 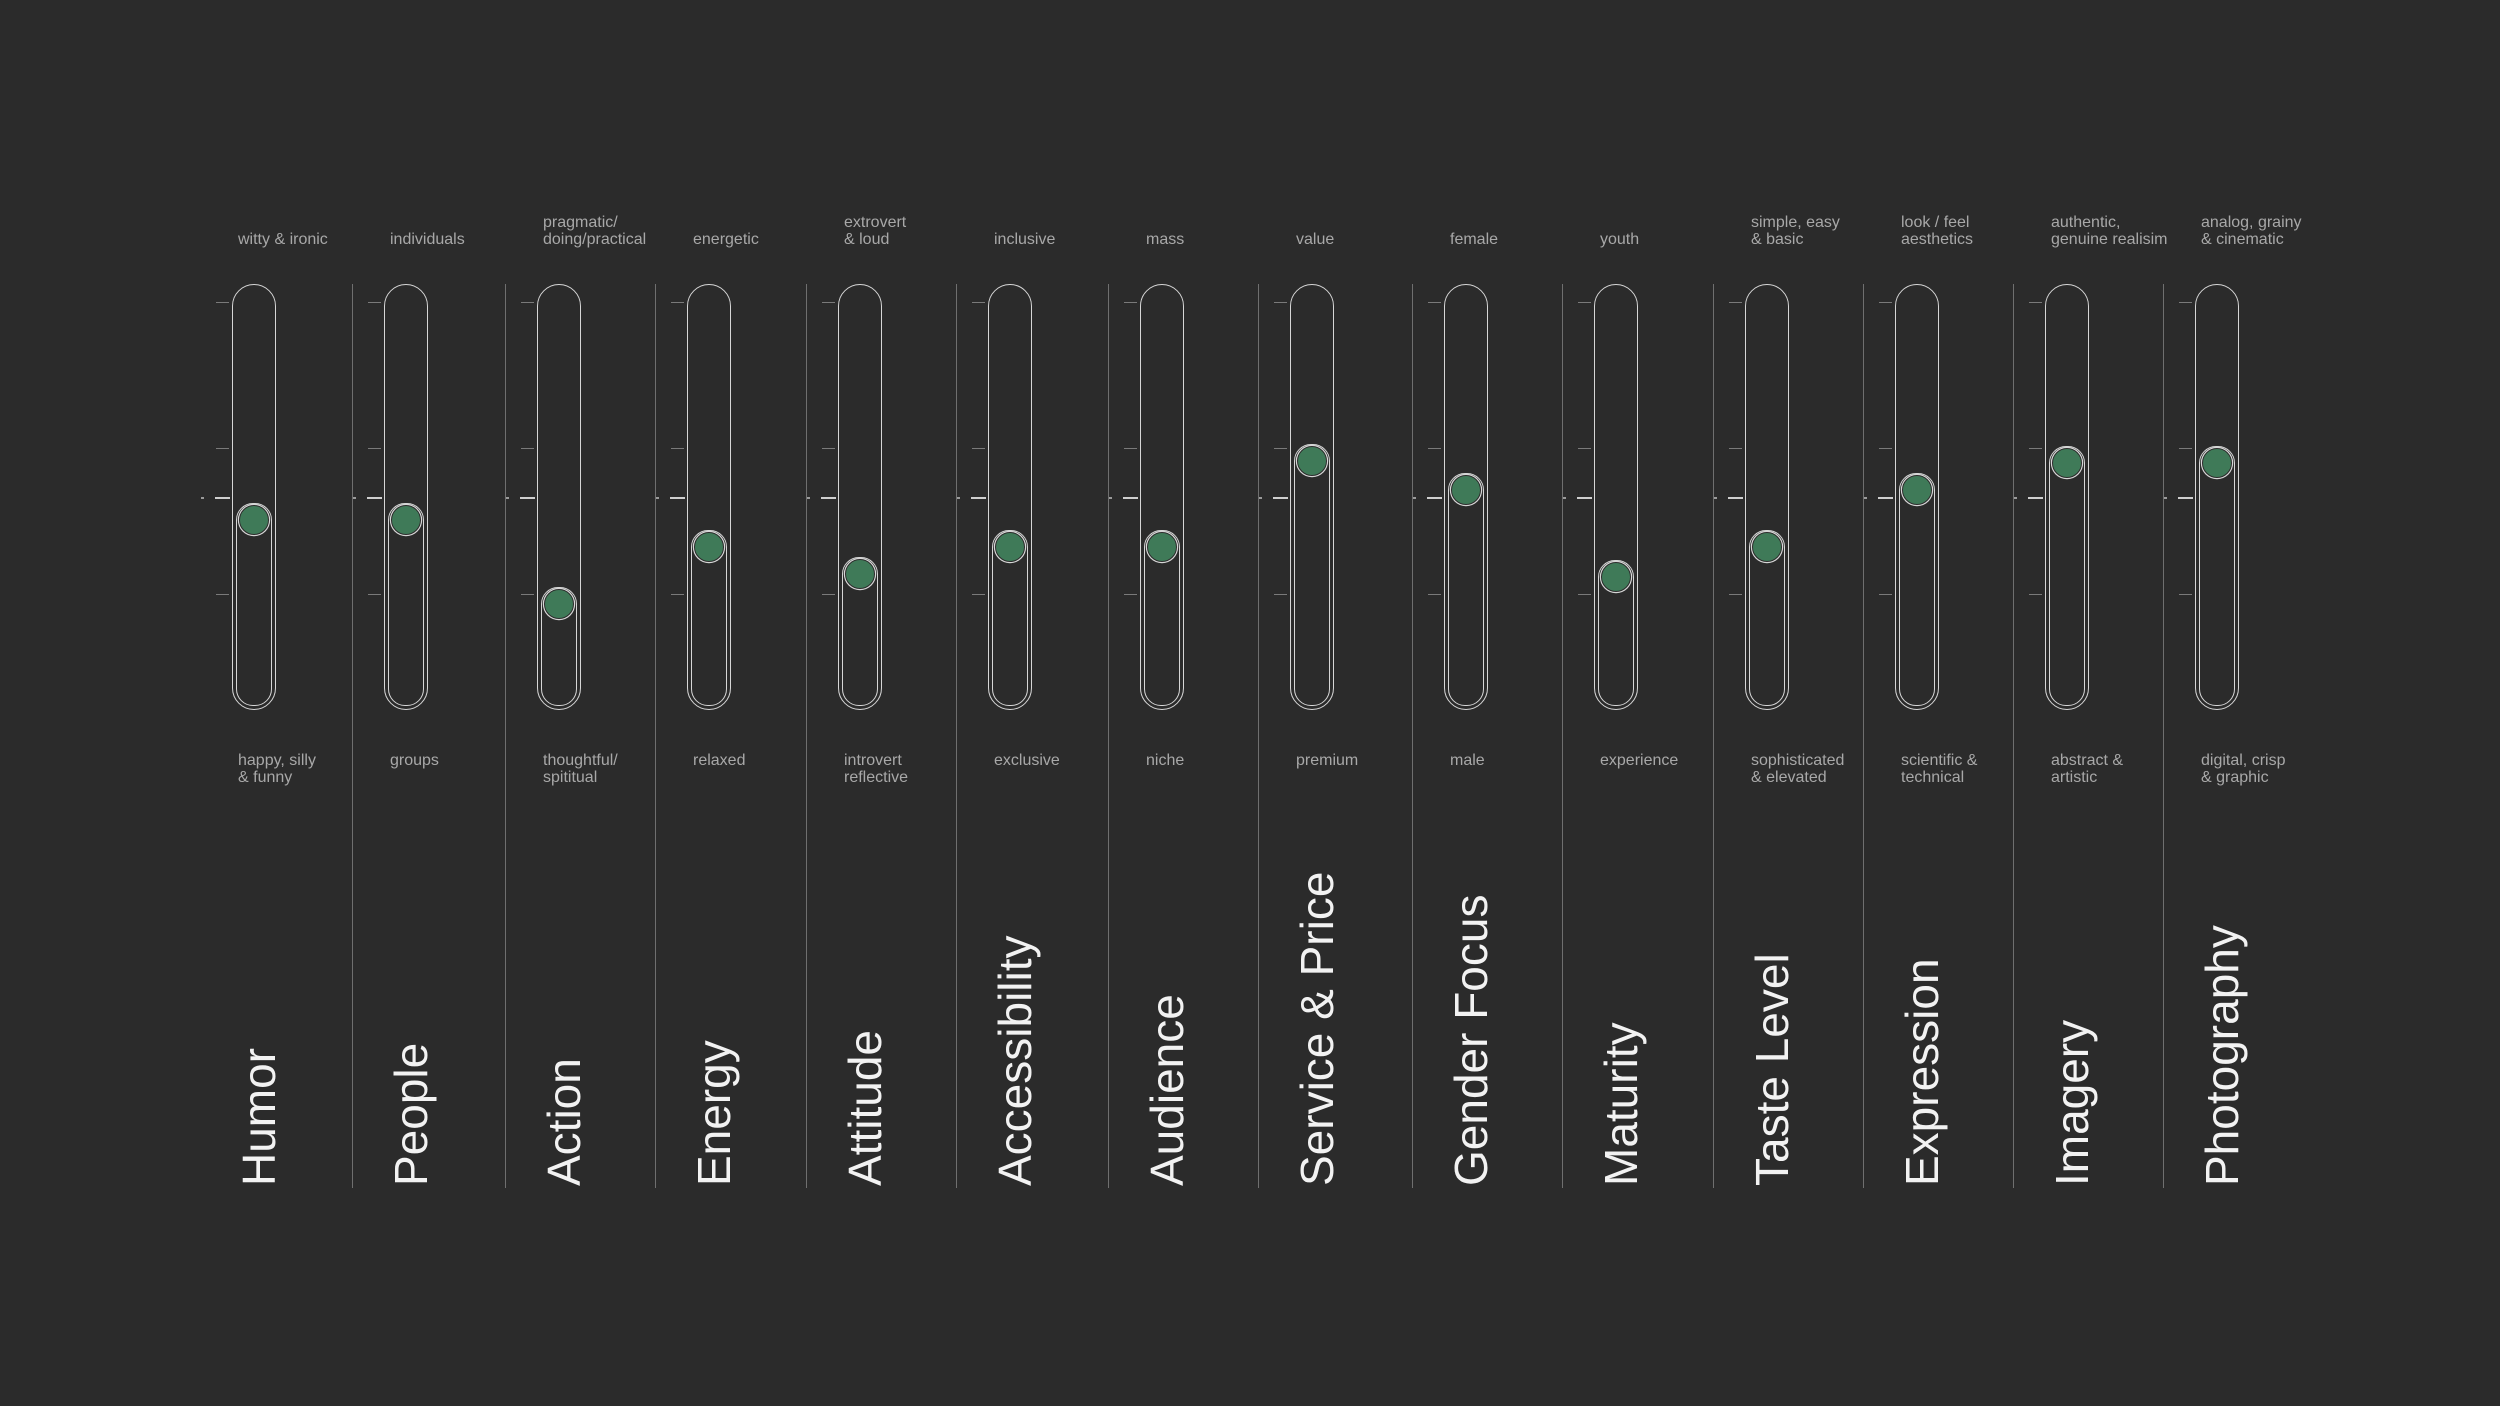 I want to click on category-title: Audience, so click(x=1167, y=1090).